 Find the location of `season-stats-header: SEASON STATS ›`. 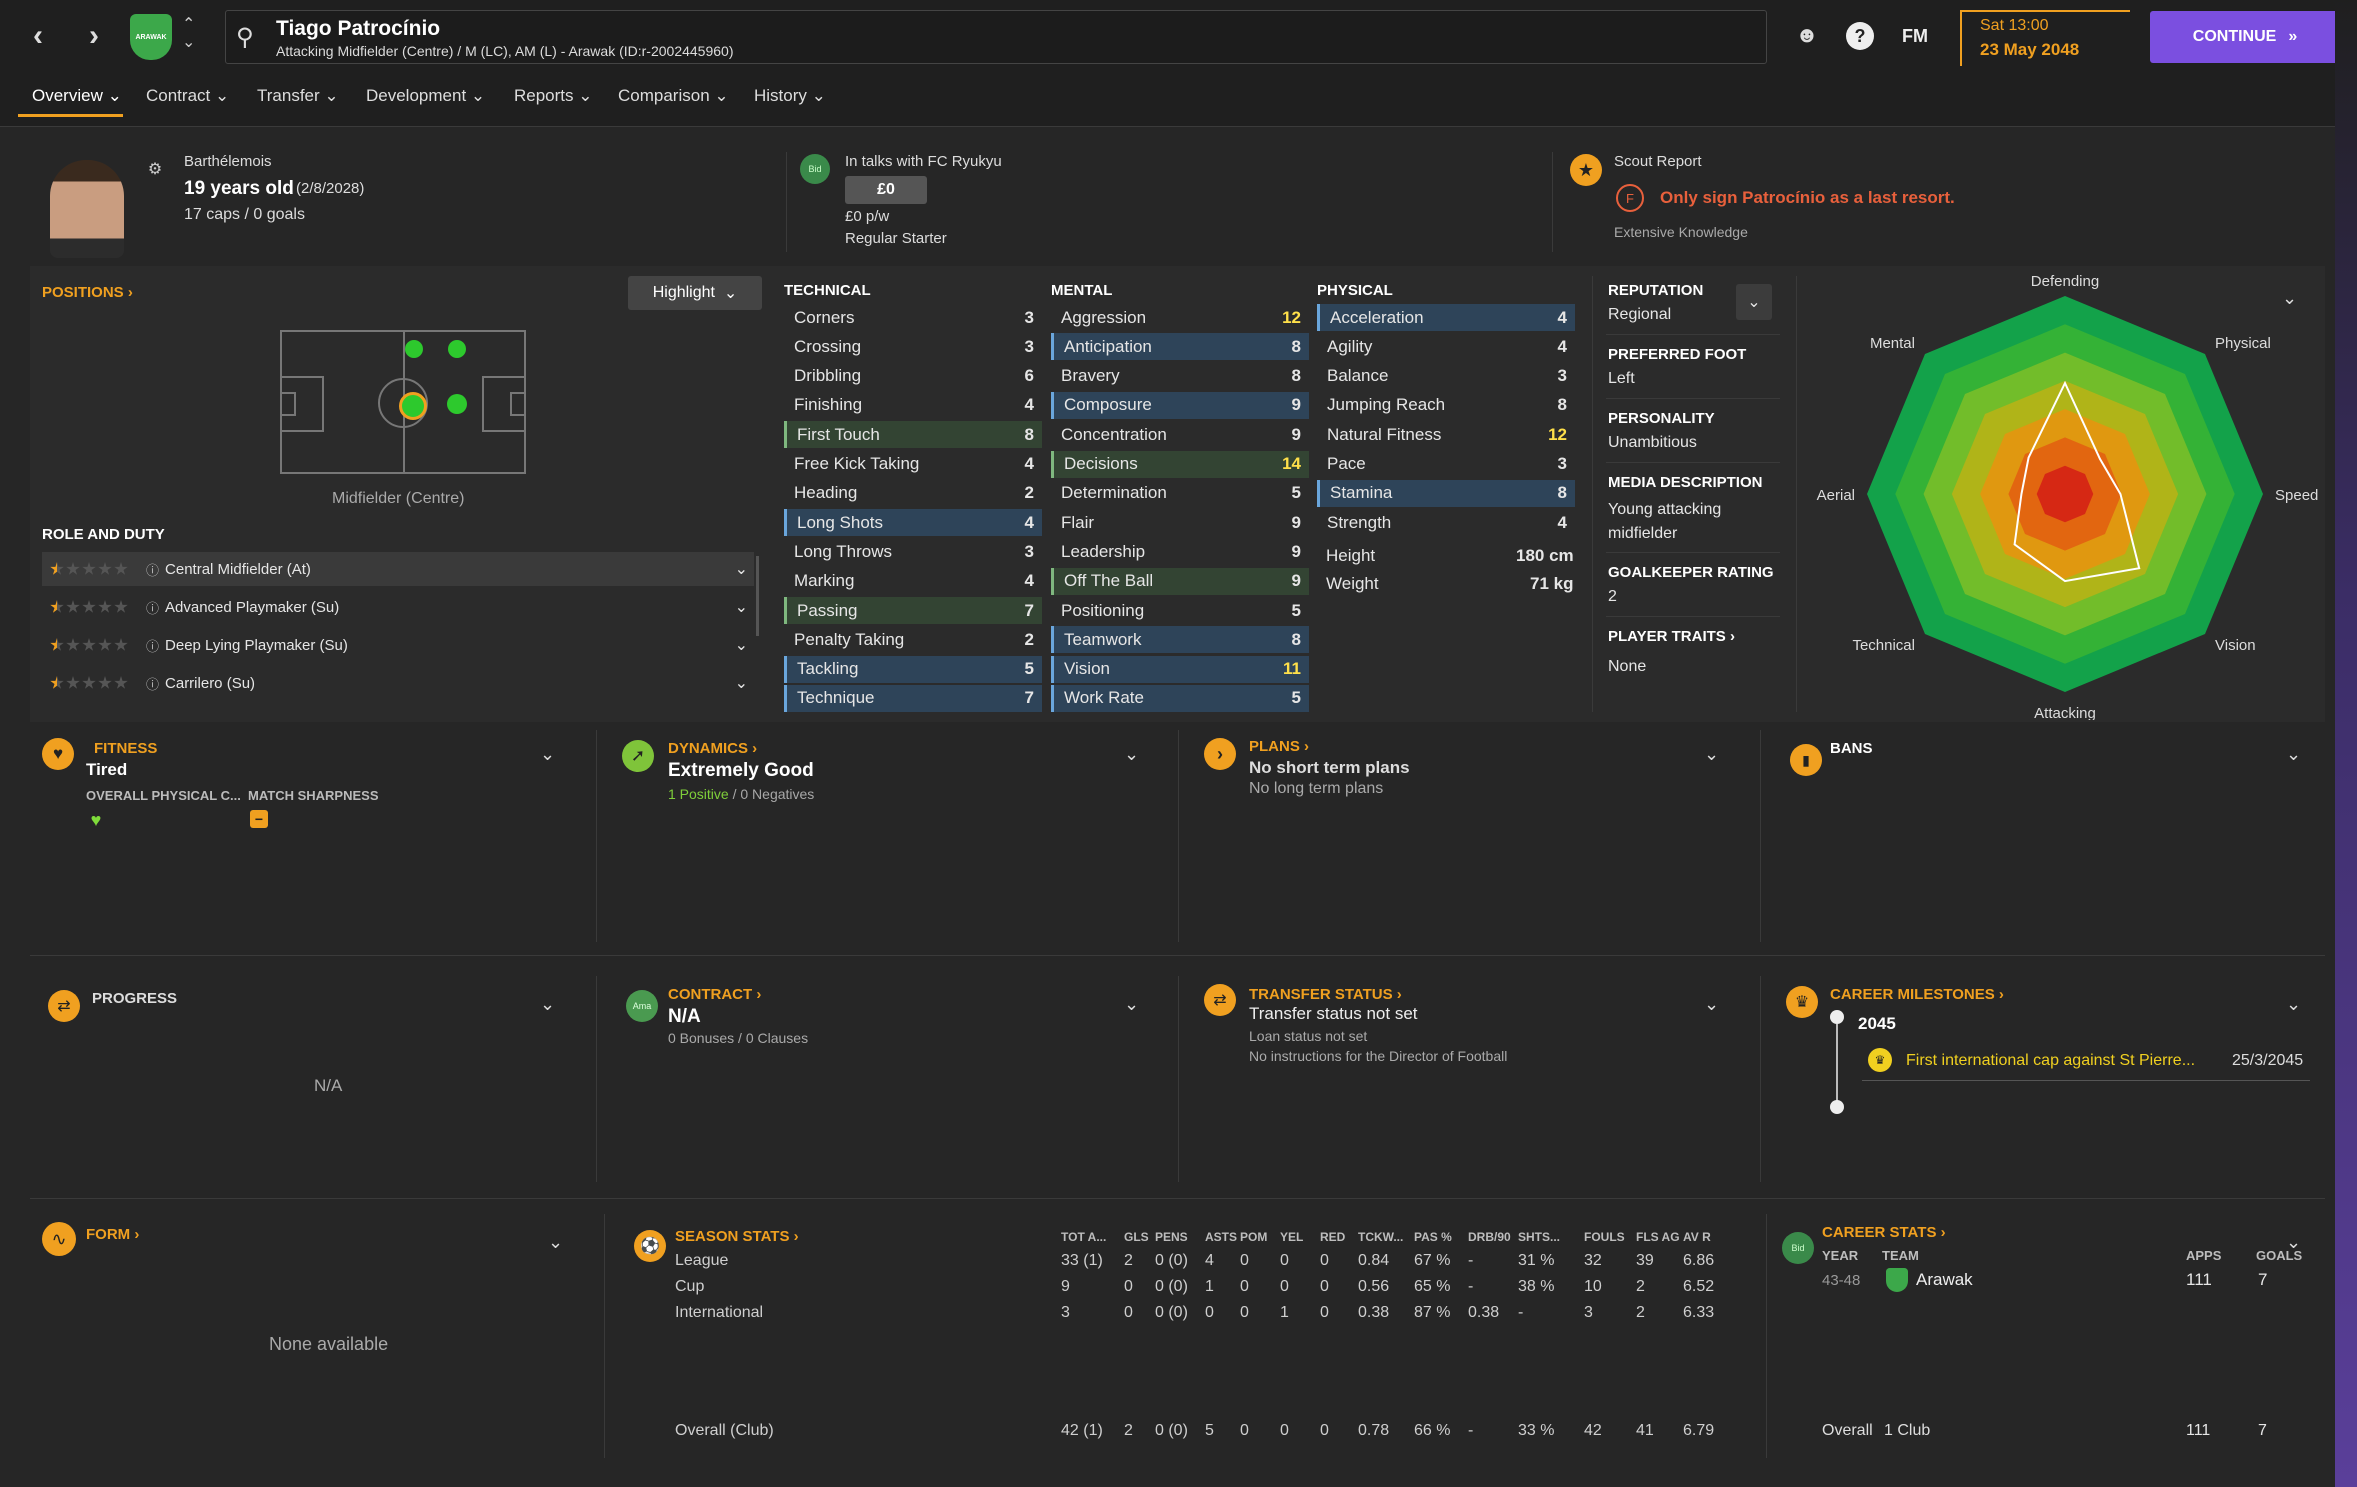

season-stats-header: SEASON STATS › is located at coordinates (737, 1236).